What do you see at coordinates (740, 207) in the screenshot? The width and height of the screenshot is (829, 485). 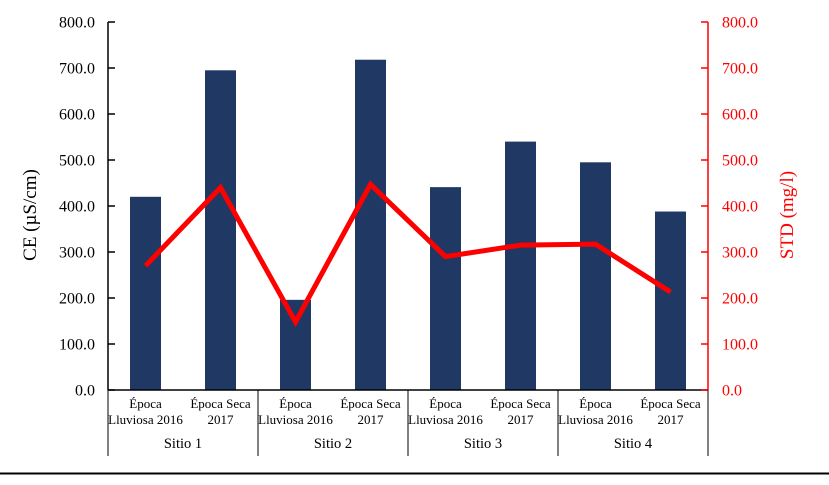 I see `right-axis-tick-label: 400.0` at bounding box center [740, 207].